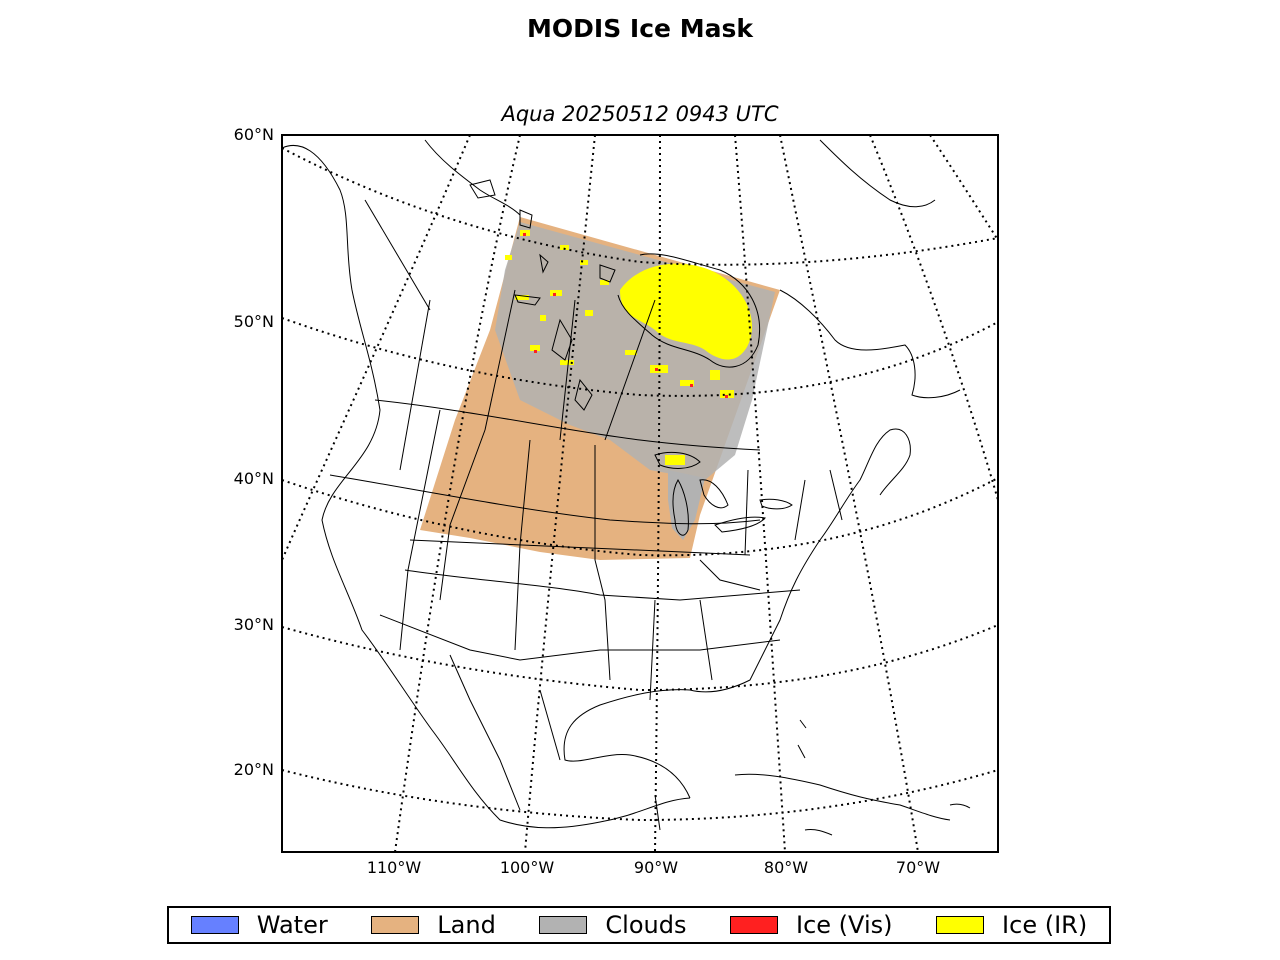  Describe the element at coordinates (918, 867) in the screenshot. I see `lon-label-70w: 70°W` at that location.